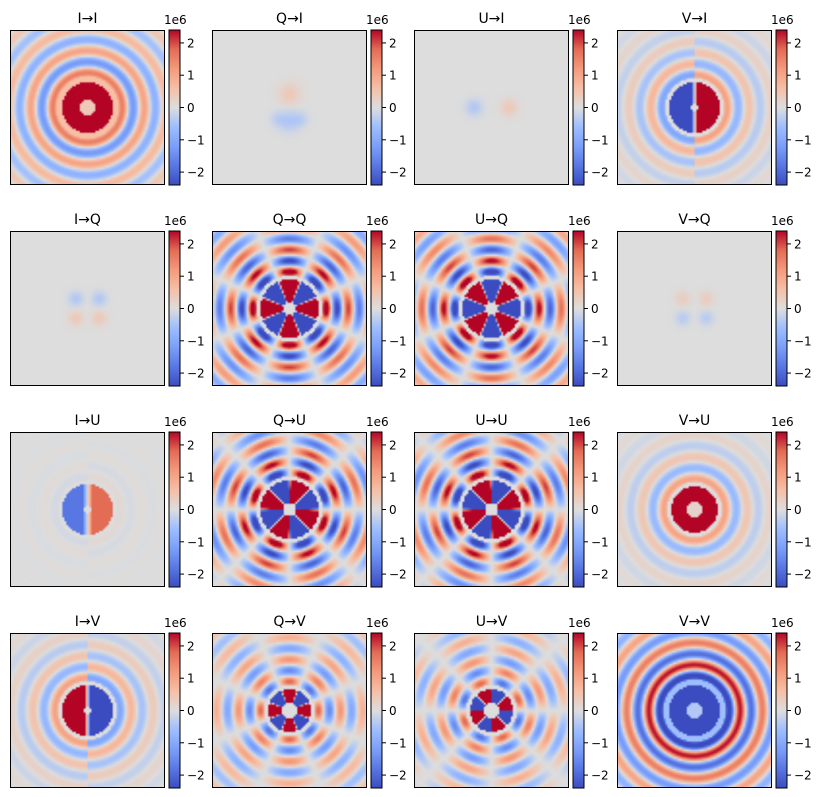 The image size is (825, 797). Describe the element at coordinates (290, 220) in the screenshot. I see `panel-title: Q→Q` at that location.